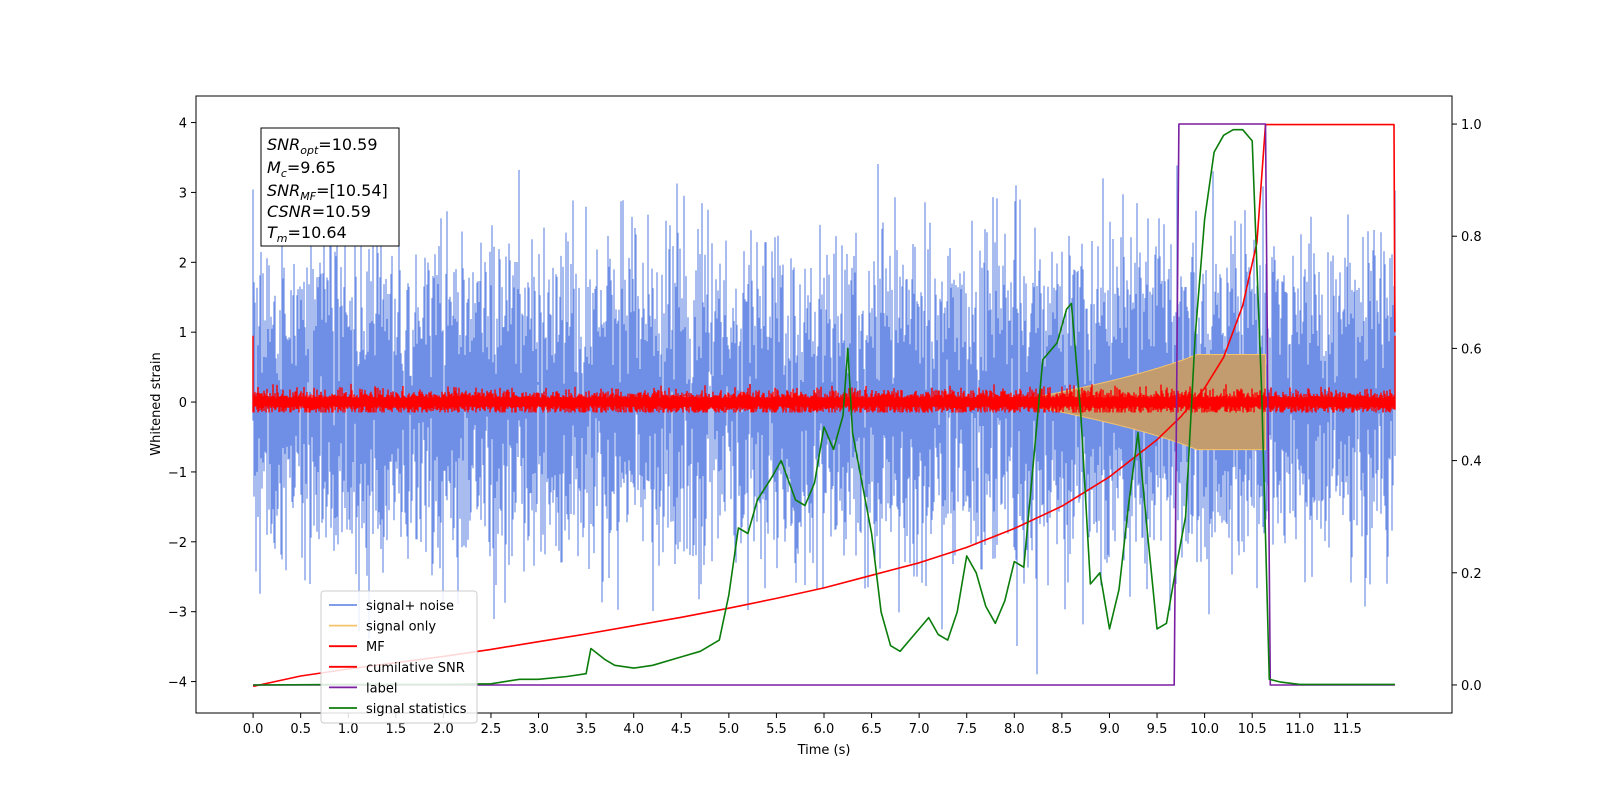  I want to click on x-tick-label: 8.5, so click(1062, 729).